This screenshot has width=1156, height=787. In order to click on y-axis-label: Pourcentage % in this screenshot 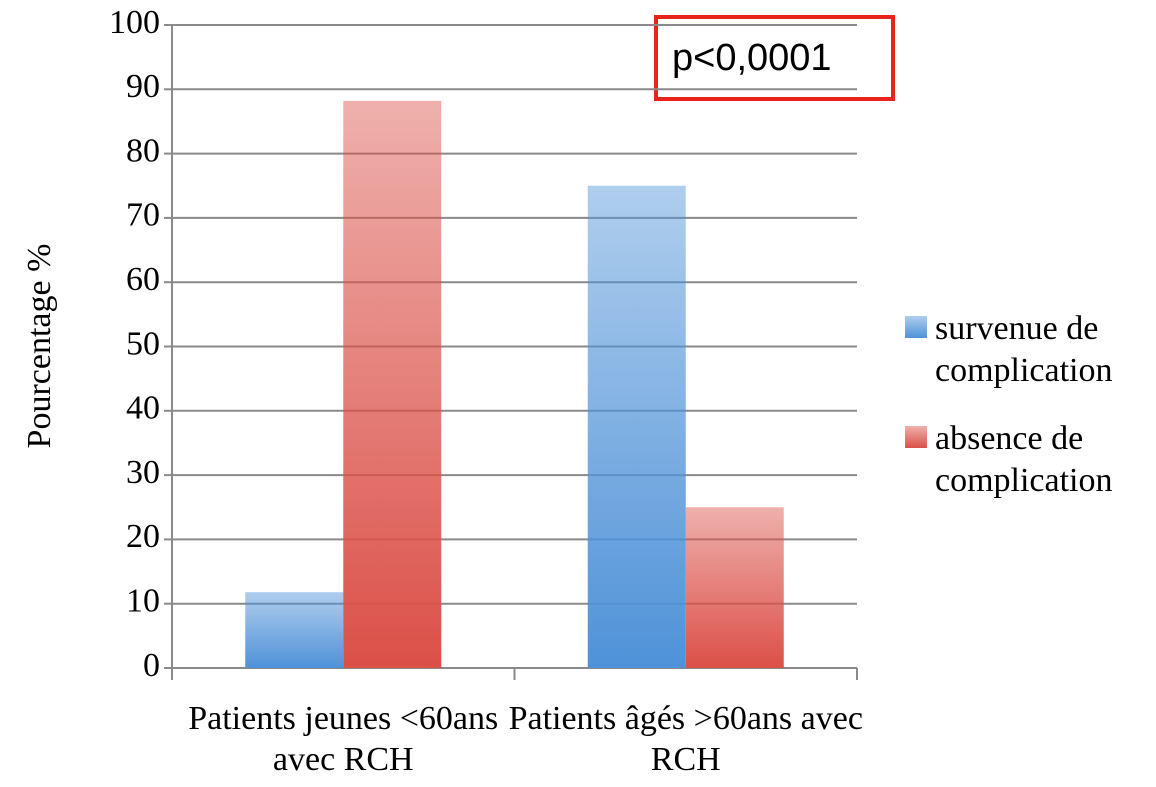, I will do `click(39, 346)`.